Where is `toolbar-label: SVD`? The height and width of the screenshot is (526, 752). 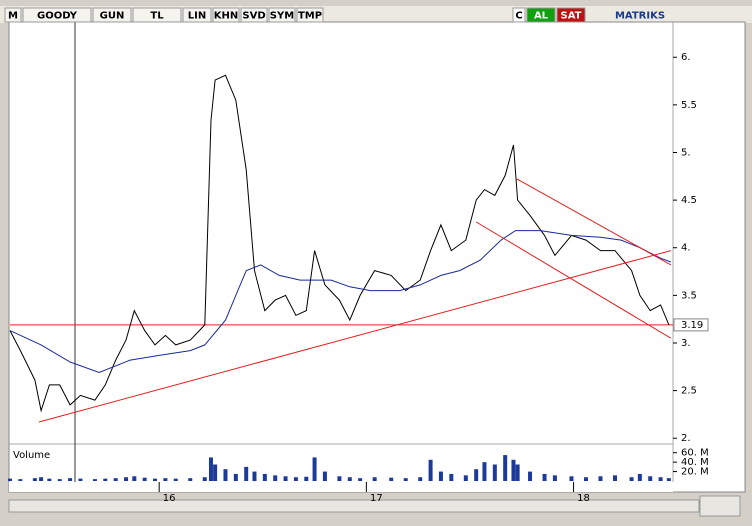 toolbar-label: SVD is located at coordinates (253, 16).